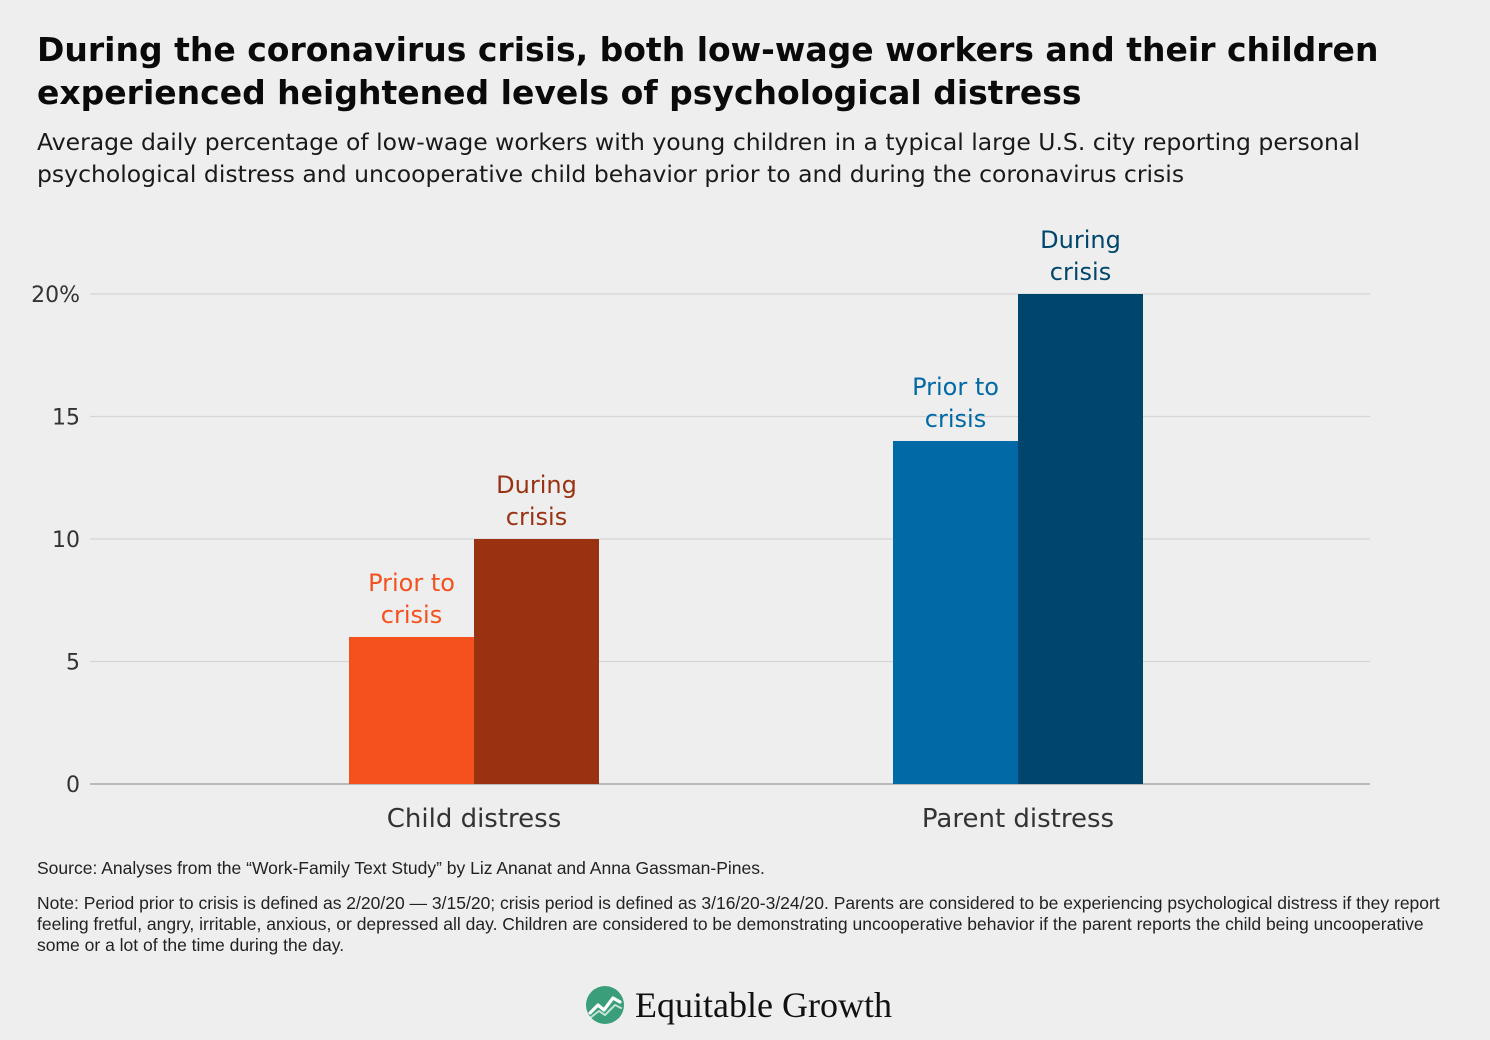 This screenshot has height=1040, width=1490. Describe the element at coordinates (55, 295) in the screenshot. I see `y-tick-label: 20%` at that location.